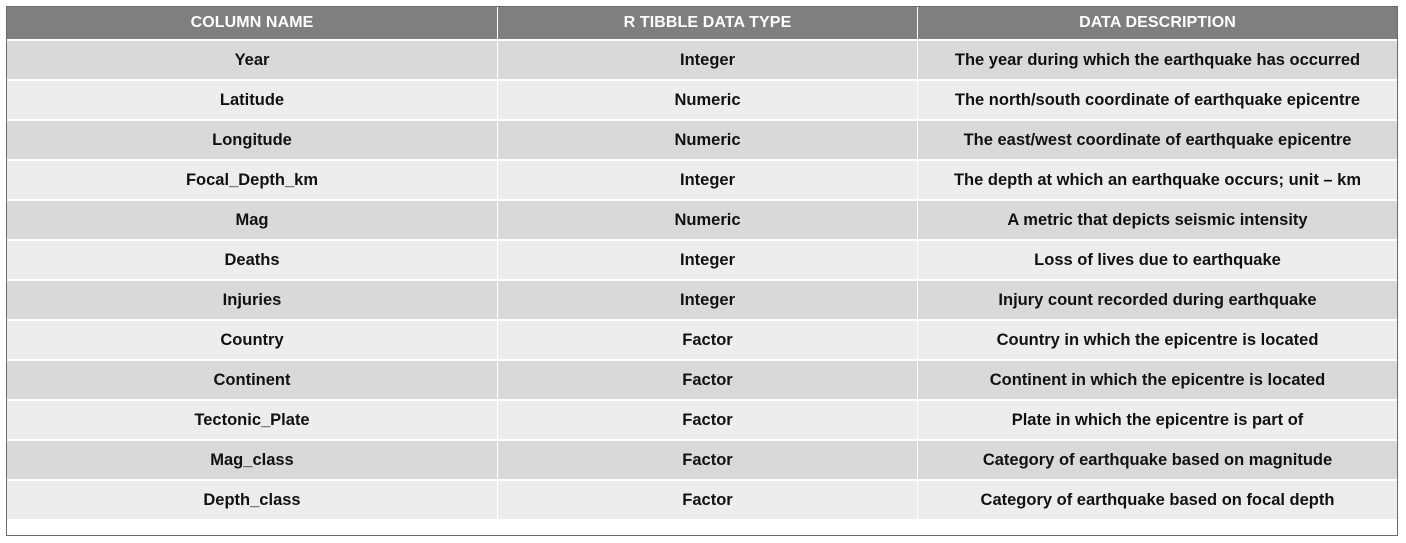 The width and height of the screenshot is (1406, 543). I want to click on cell-column-name: Longitude, so click(252, 139).